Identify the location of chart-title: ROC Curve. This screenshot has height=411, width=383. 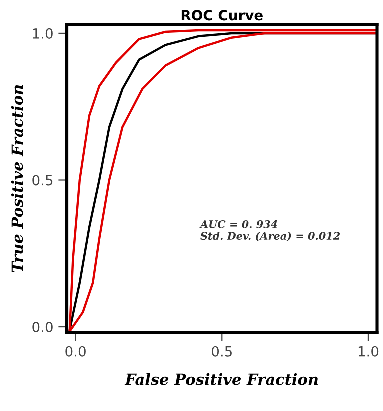
(222, 15).